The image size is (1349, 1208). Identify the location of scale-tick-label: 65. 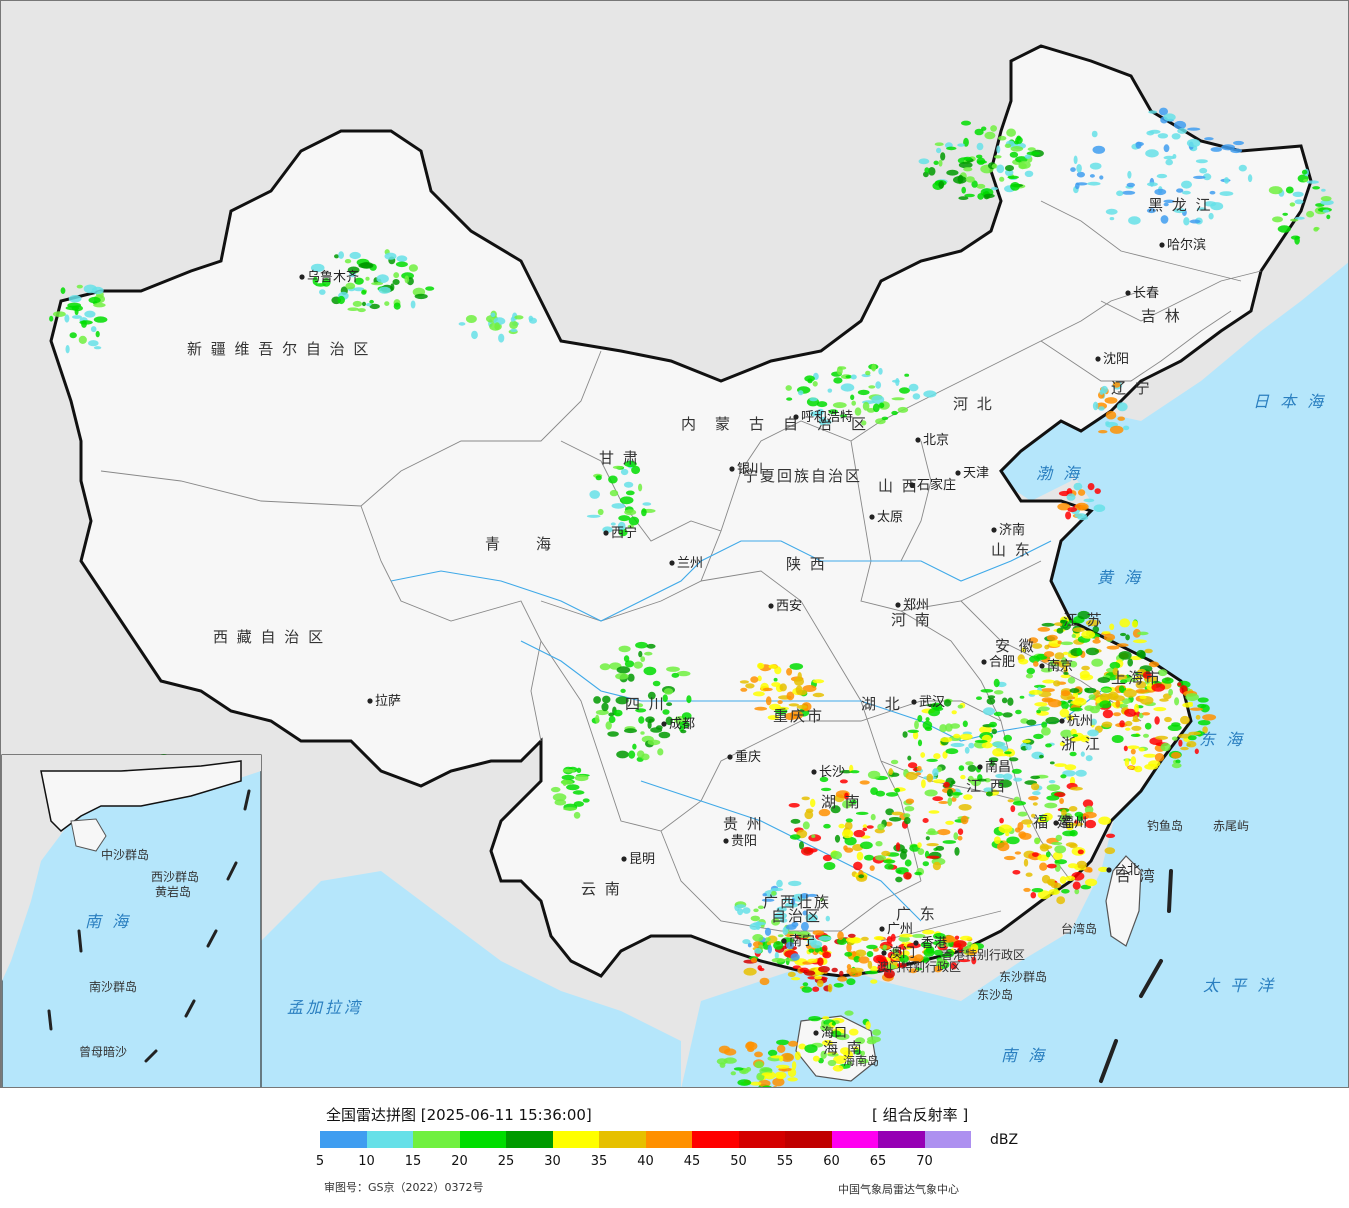
(878, 1161).